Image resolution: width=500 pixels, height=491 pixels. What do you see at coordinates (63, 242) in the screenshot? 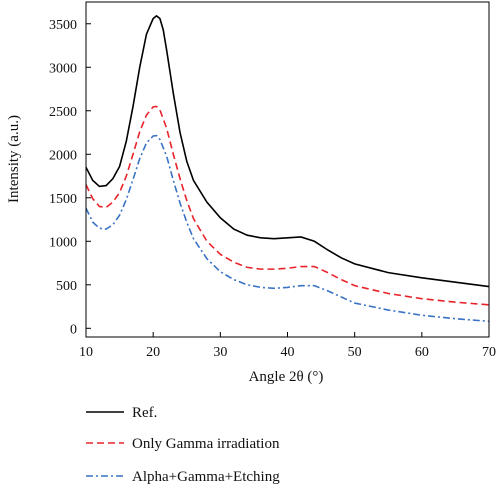
I see `y-tick-label: 1000` at bounding box center [63, 242].